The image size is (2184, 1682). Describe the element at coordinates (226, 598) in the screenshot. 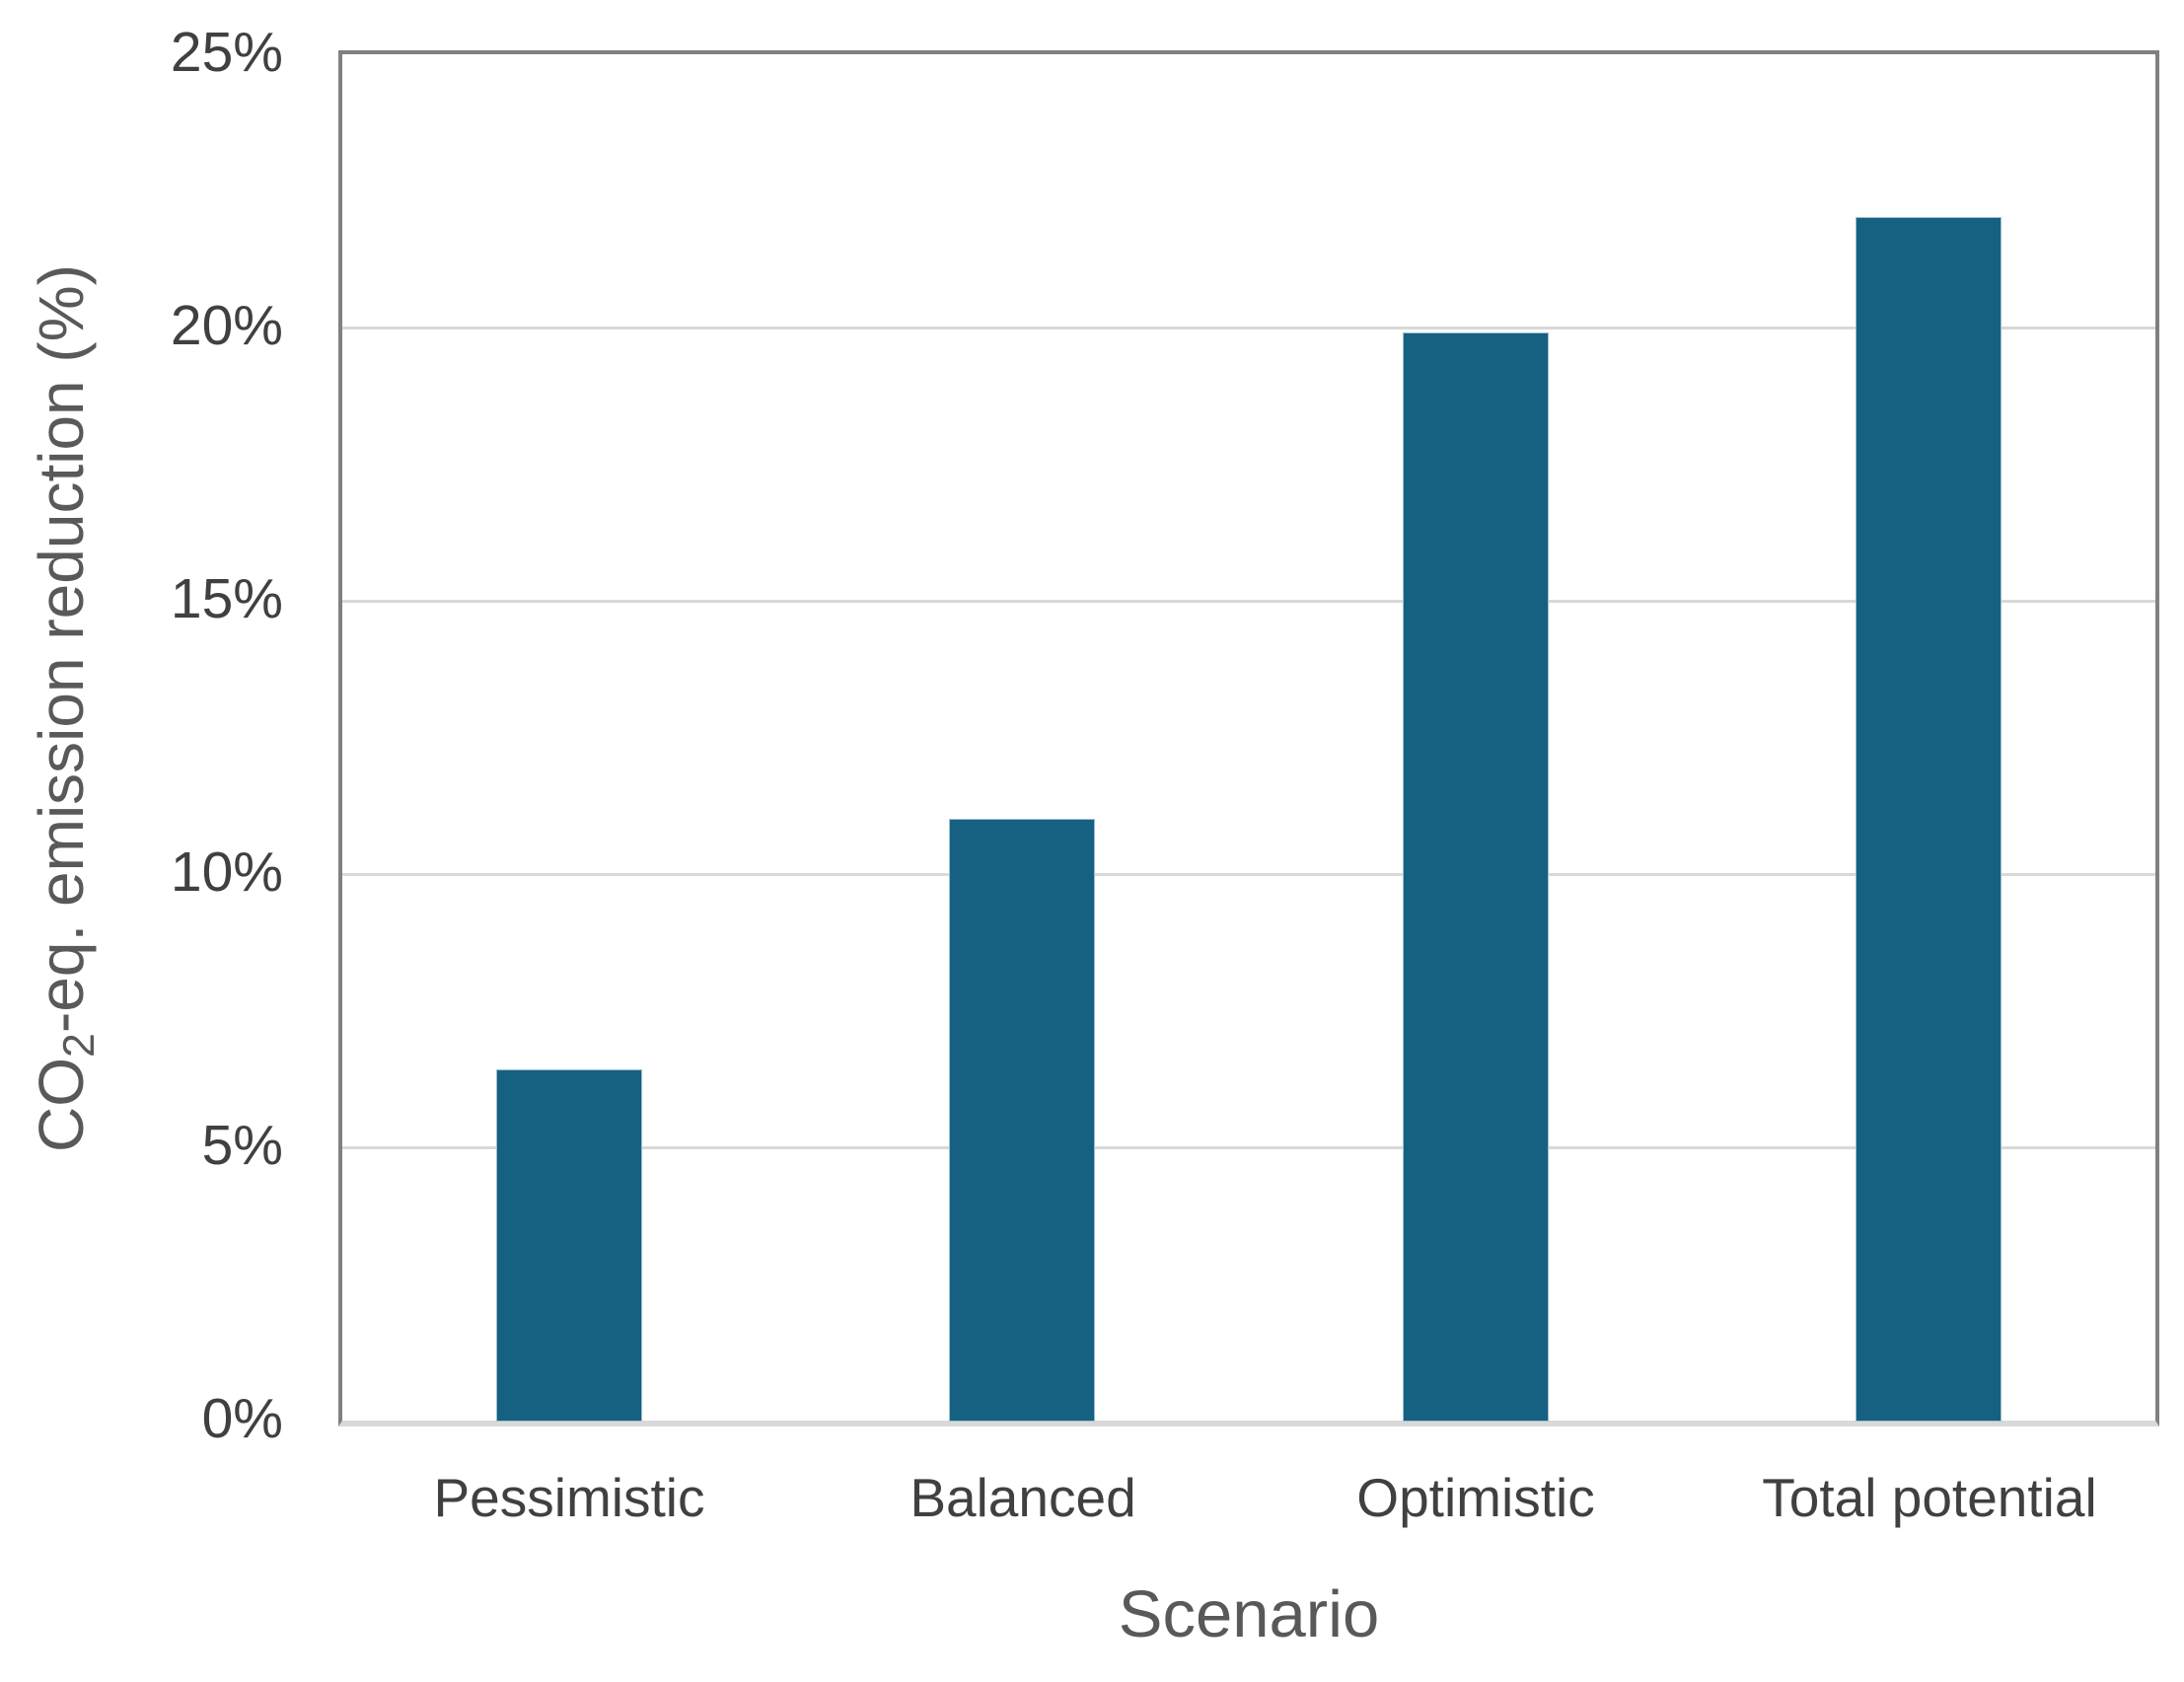

I see `y-tick-label-15pct: 15%` at that location.